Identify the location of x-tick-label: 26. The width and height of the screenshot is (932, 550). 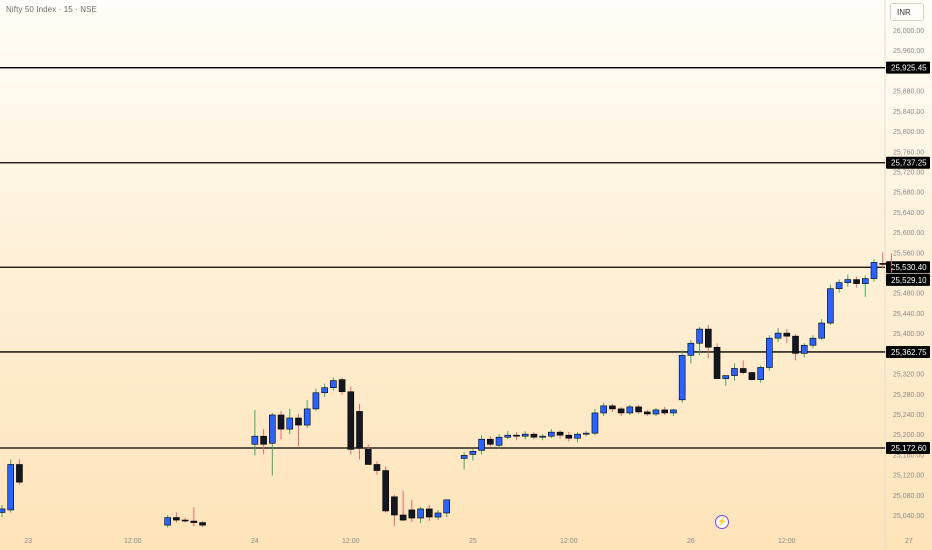
(691, 541).